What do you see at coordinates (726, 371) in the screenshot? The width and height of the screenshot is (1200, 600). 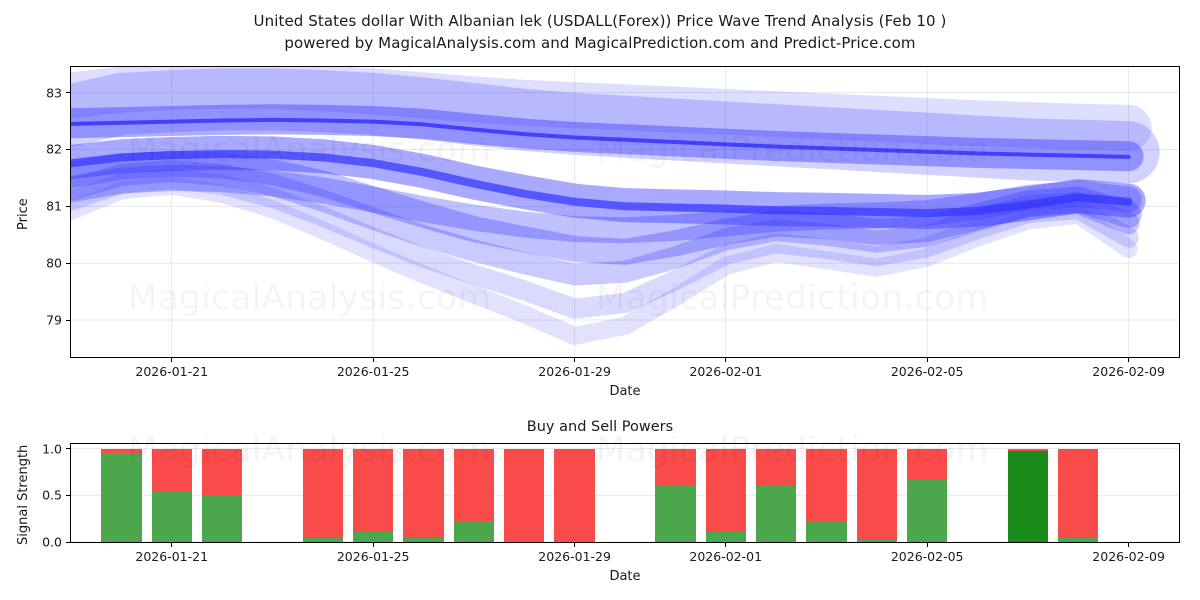 I see `price-x-tick-label: 2026-02-01` at bounding box center [726, 371].